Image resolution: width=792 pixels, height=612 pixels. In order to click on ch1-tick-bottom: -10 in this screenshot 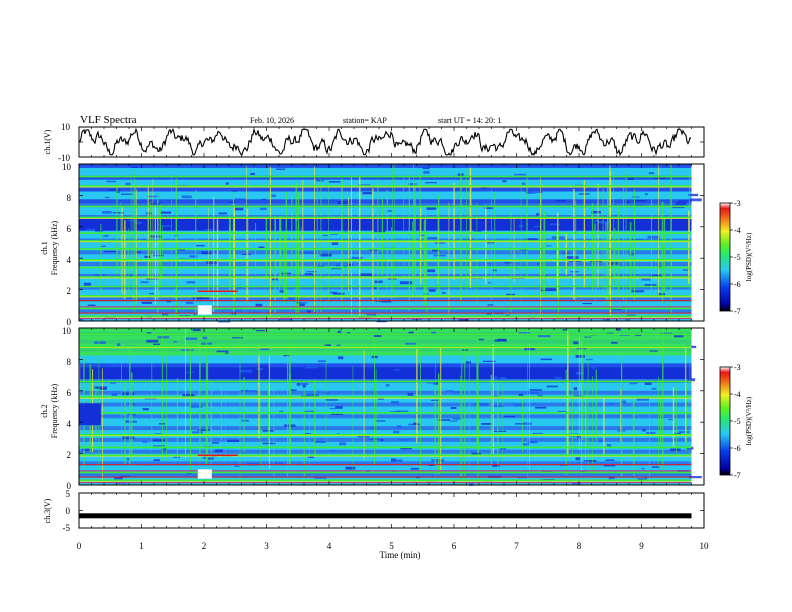, I will do `click(64, 158)`.